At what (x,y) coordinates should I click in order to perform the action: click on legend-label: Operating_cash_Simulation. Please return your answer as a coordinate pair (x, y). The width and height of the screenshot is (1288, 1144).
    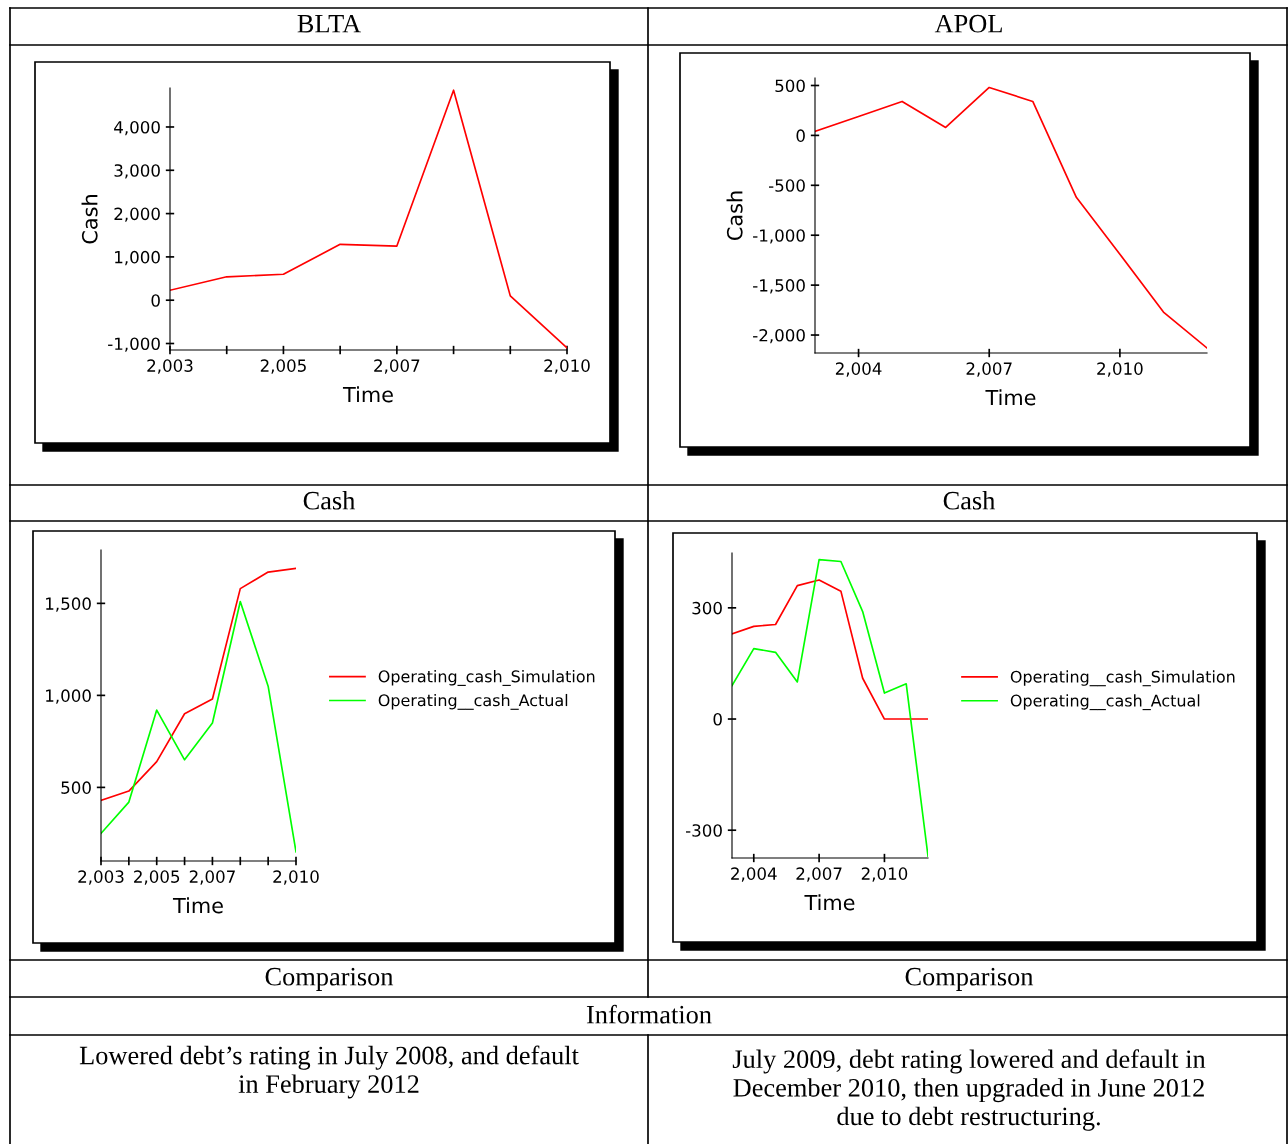
    Looking at the image, I should click on (486, 678).